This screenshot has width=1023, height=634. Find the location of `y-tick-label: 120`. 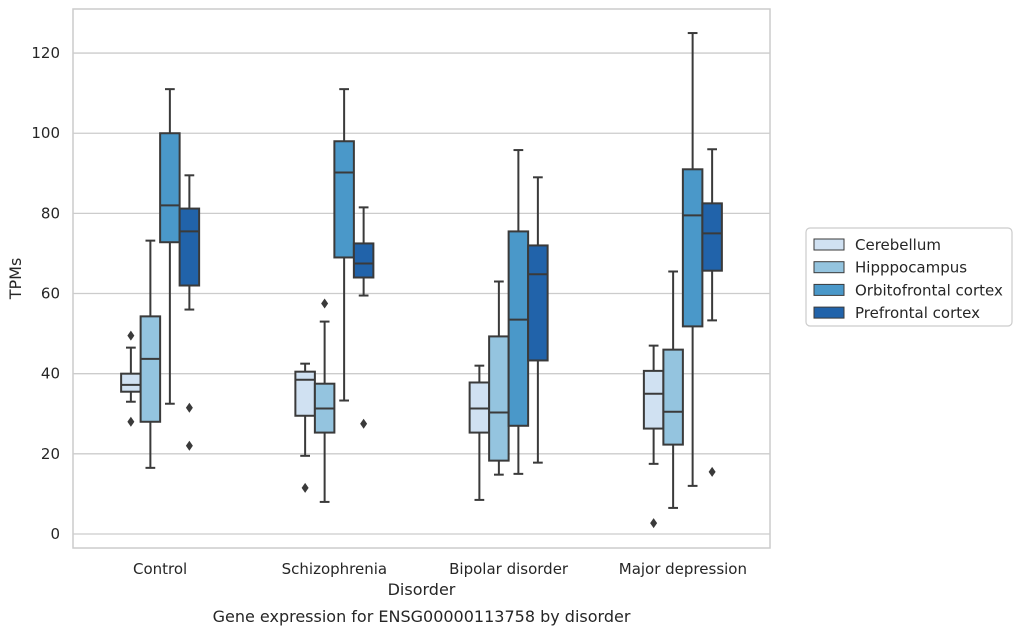

y-tick-label: 120 is located at coordinates (45, 53).